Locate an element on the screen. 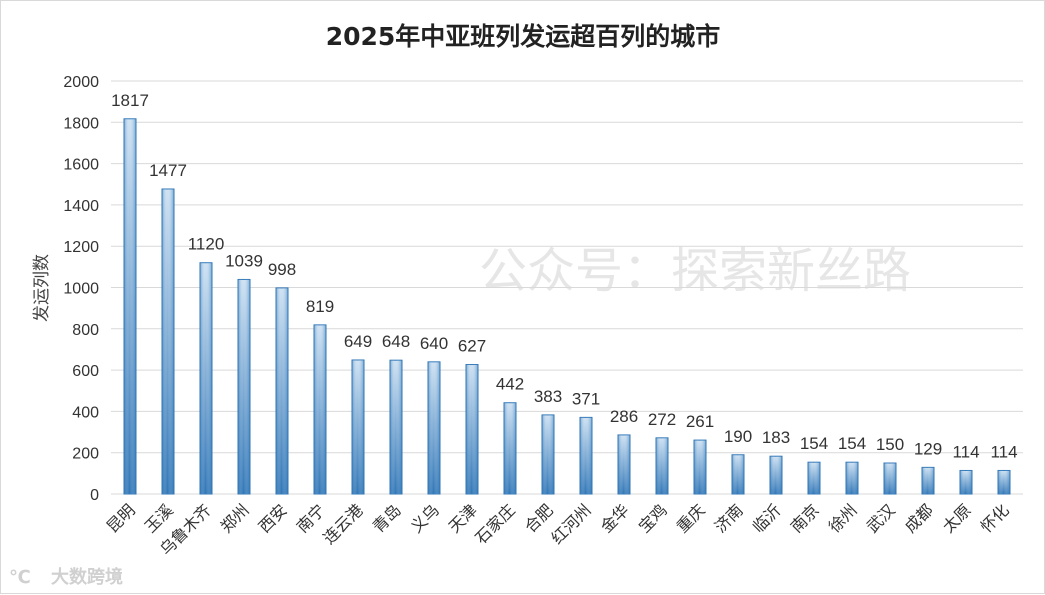 This screenshot has width=1045, height=595. data-label: 190 is located at coordinates (738, 436).